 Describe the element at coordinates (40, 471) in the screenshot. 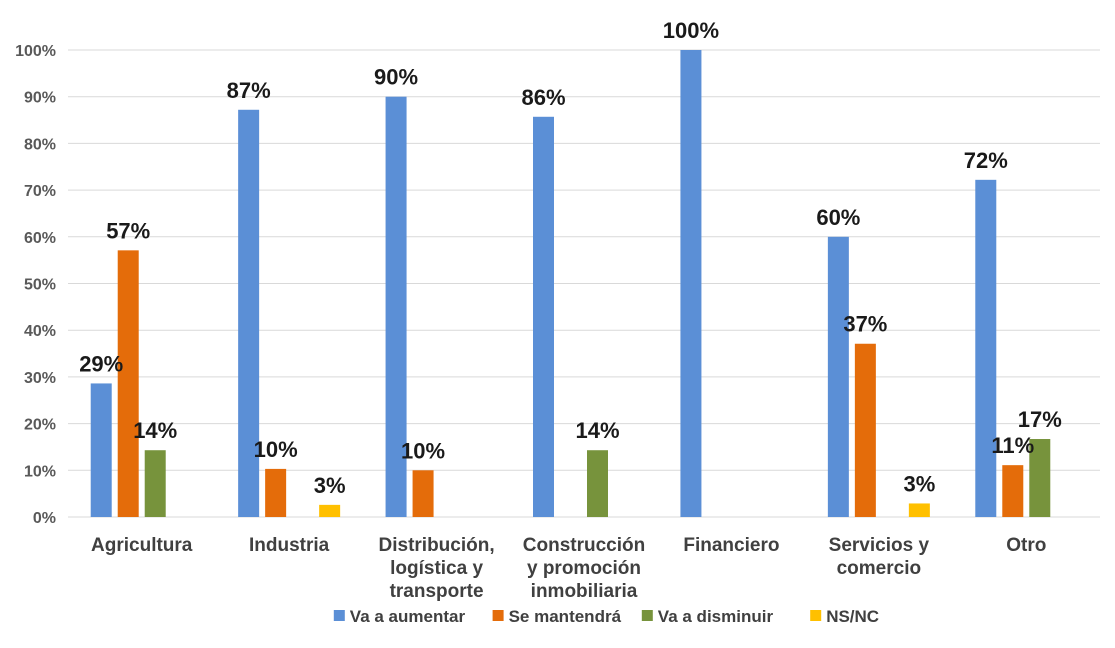

I see `y-tick-label: 10%` at that location.